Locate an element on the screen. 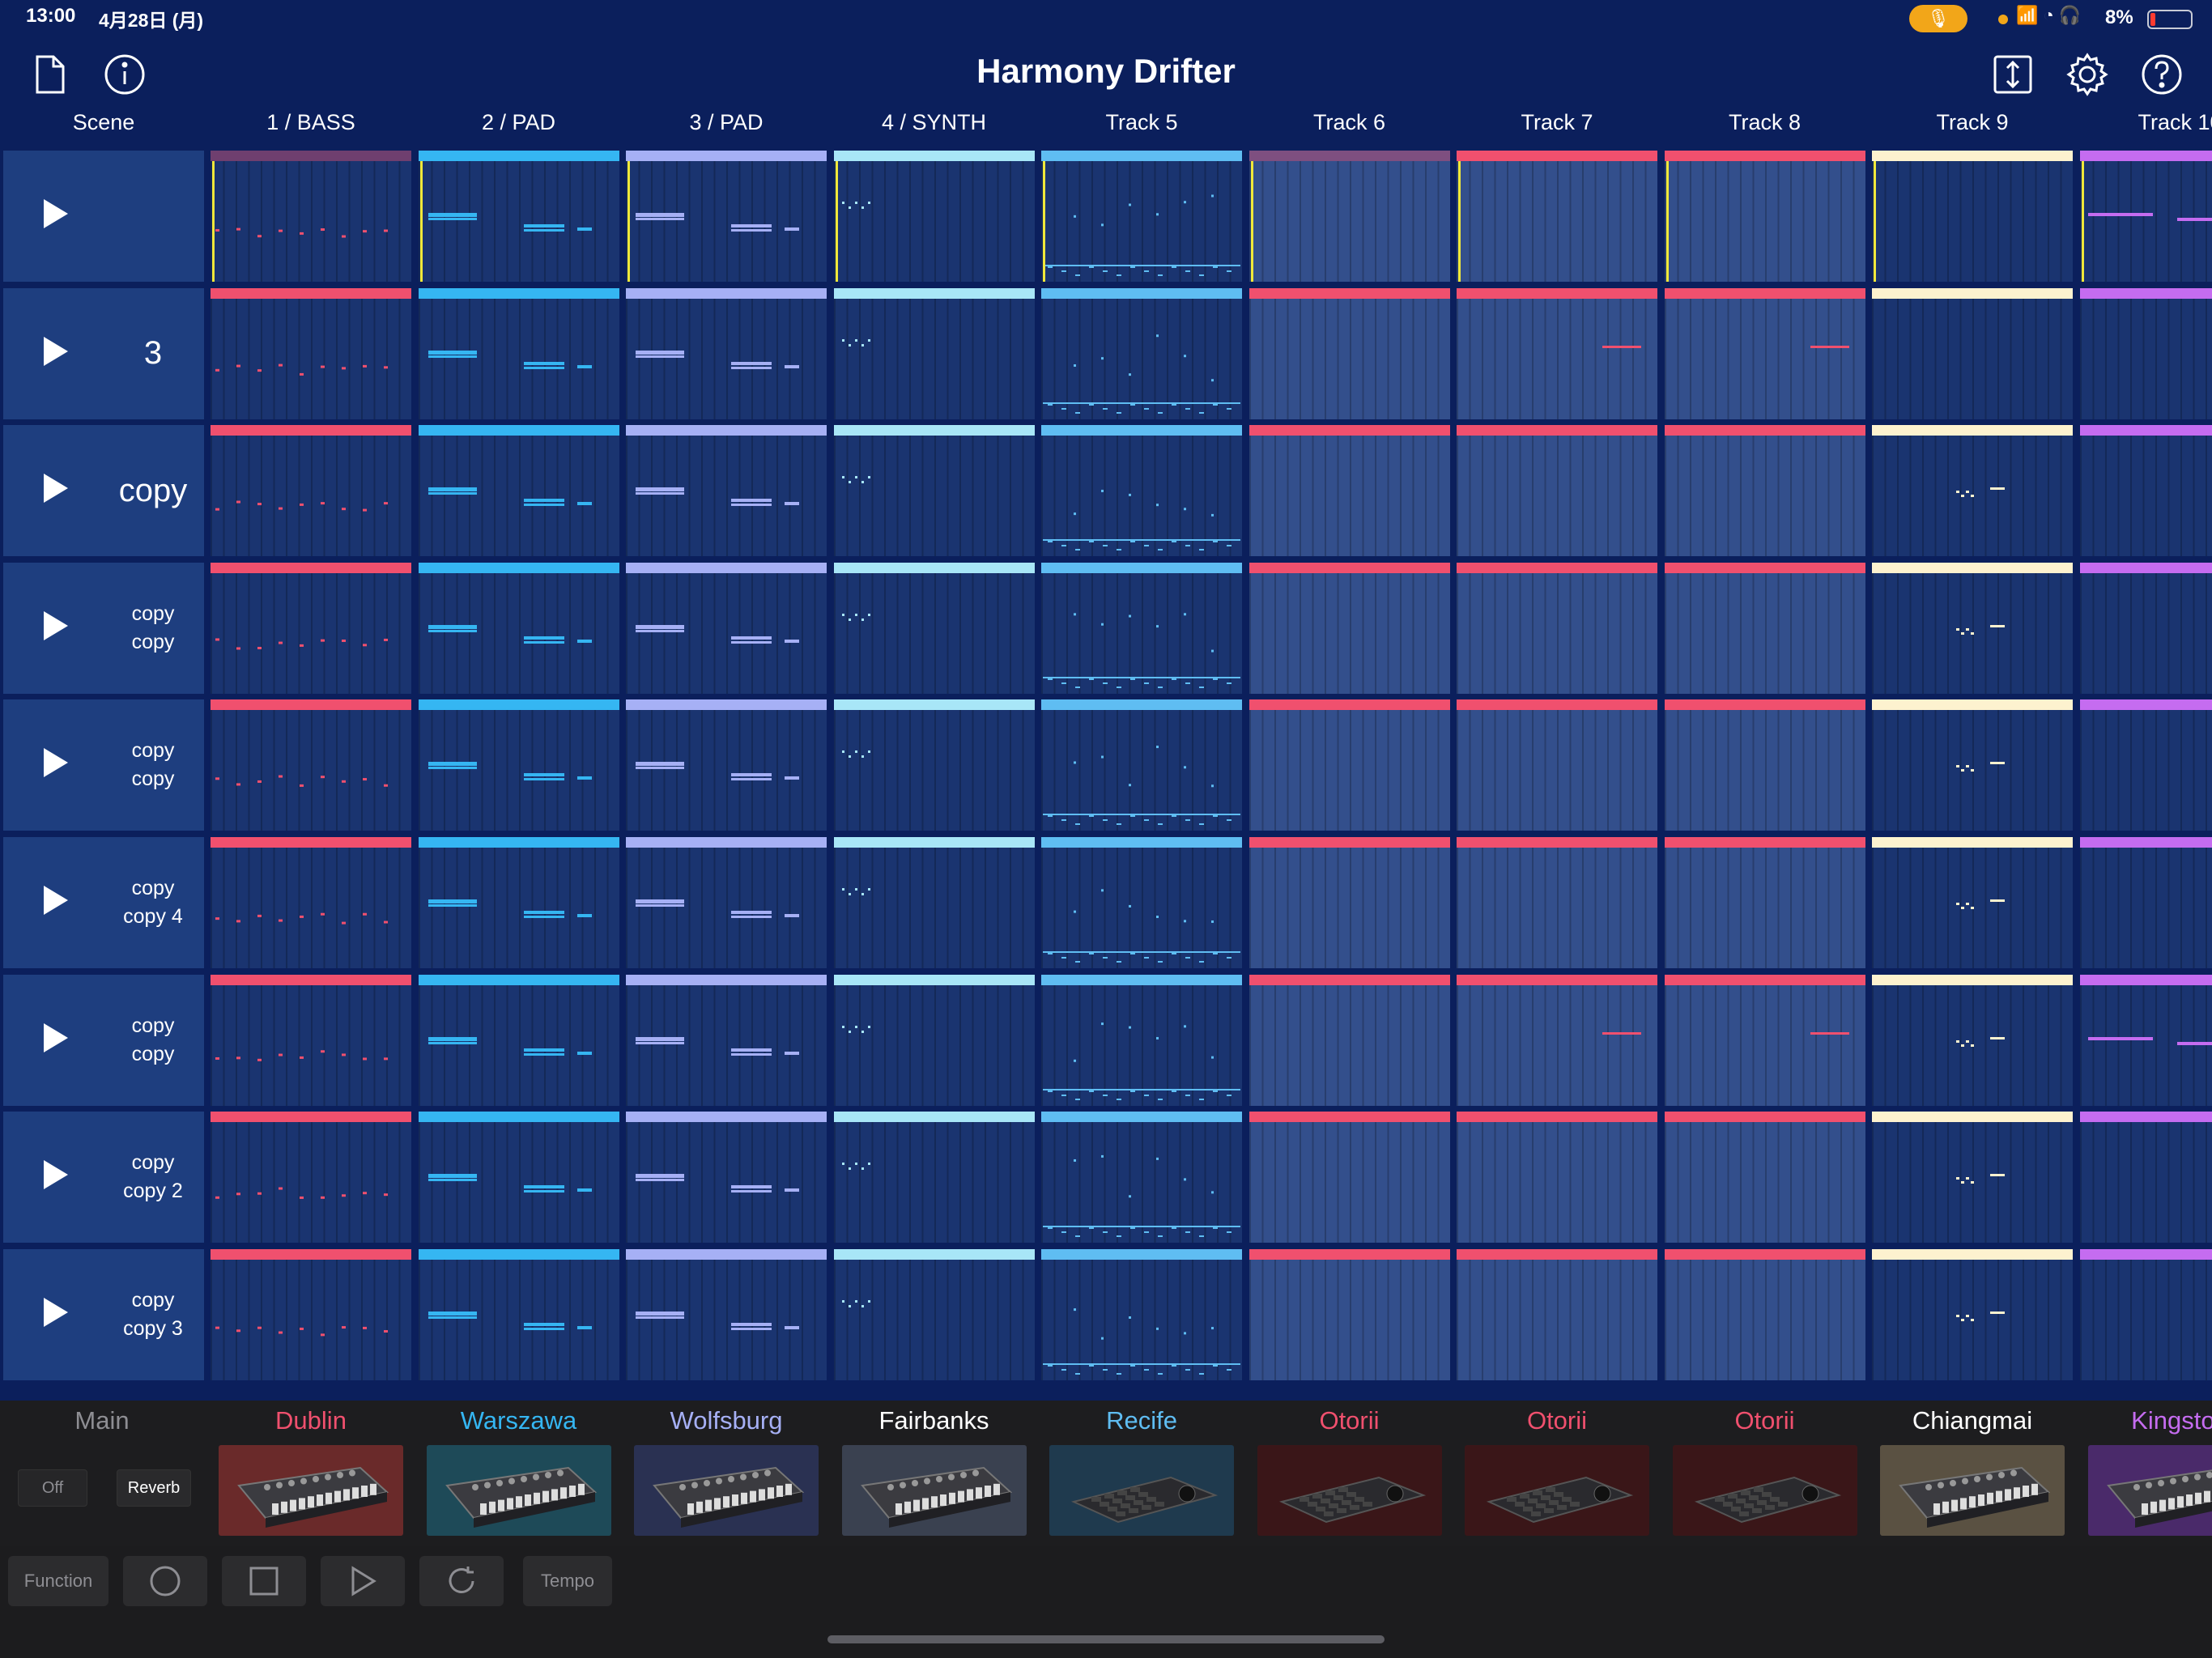 The height and width of the screenshot is (1658, 2212). track-header: Track 10 is located at coordinates (2175, 122).